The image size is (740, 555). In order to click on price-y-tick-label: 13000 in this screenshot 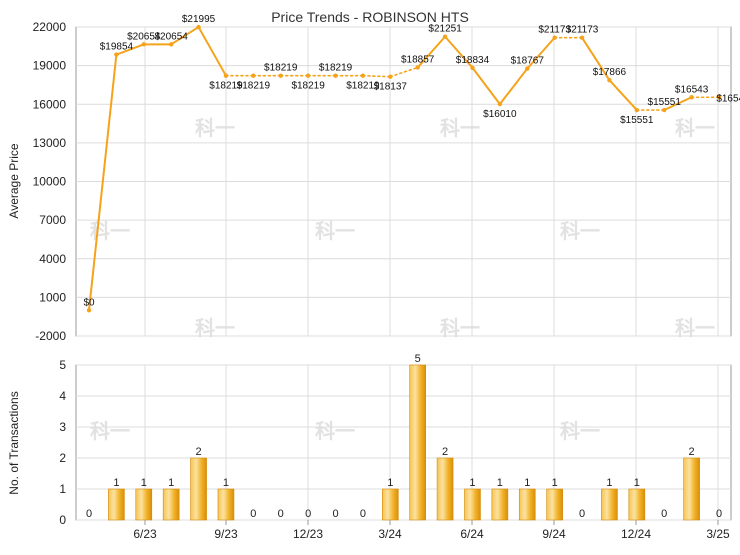, I will do `click(50, 143)`.